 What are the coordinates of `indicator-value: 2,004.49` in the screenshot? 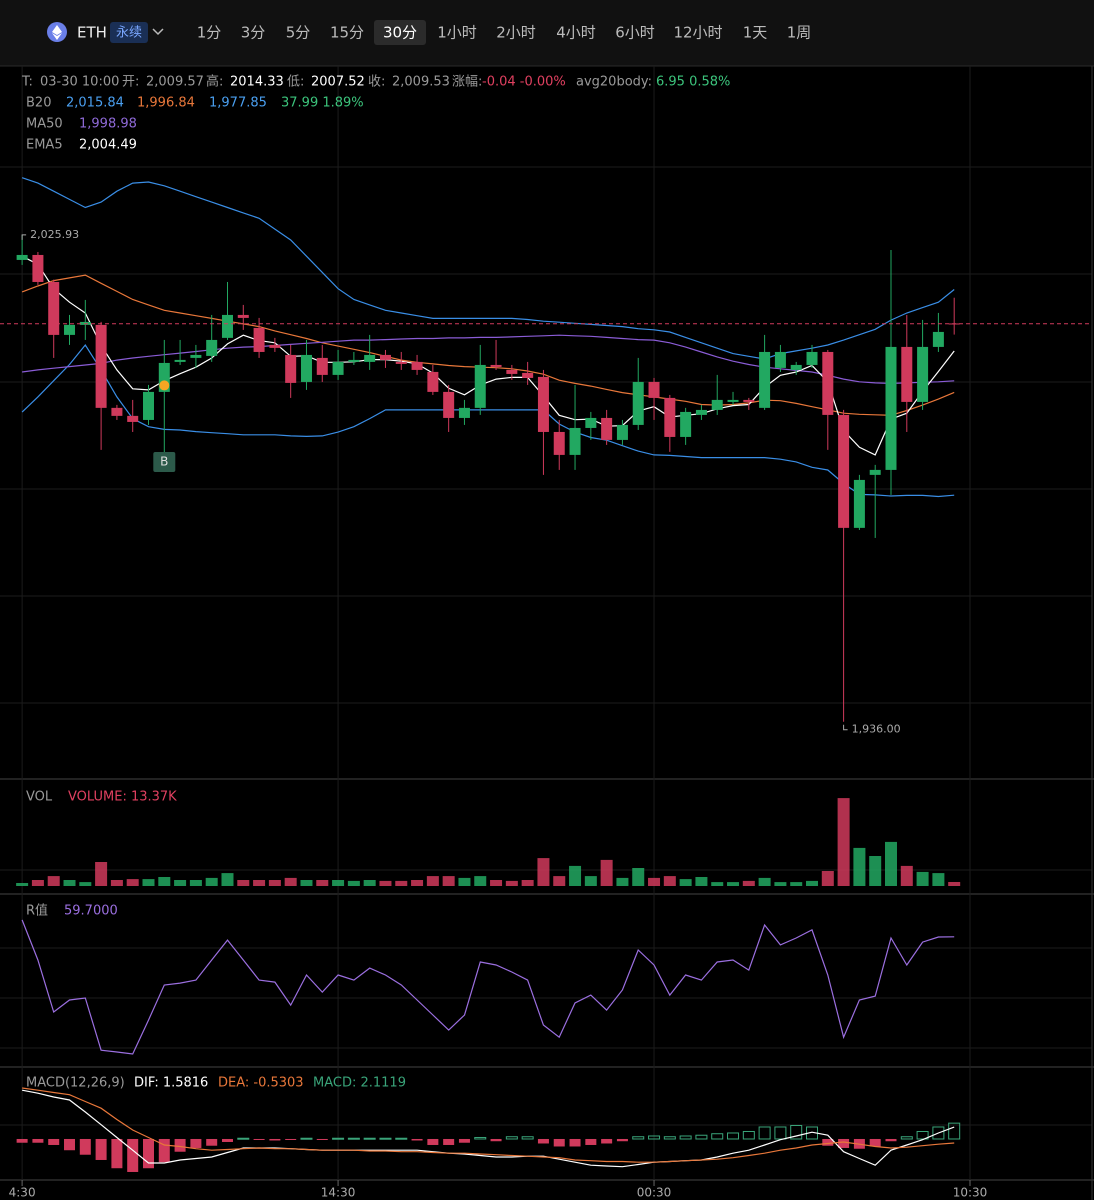 It's located at (108, 145).